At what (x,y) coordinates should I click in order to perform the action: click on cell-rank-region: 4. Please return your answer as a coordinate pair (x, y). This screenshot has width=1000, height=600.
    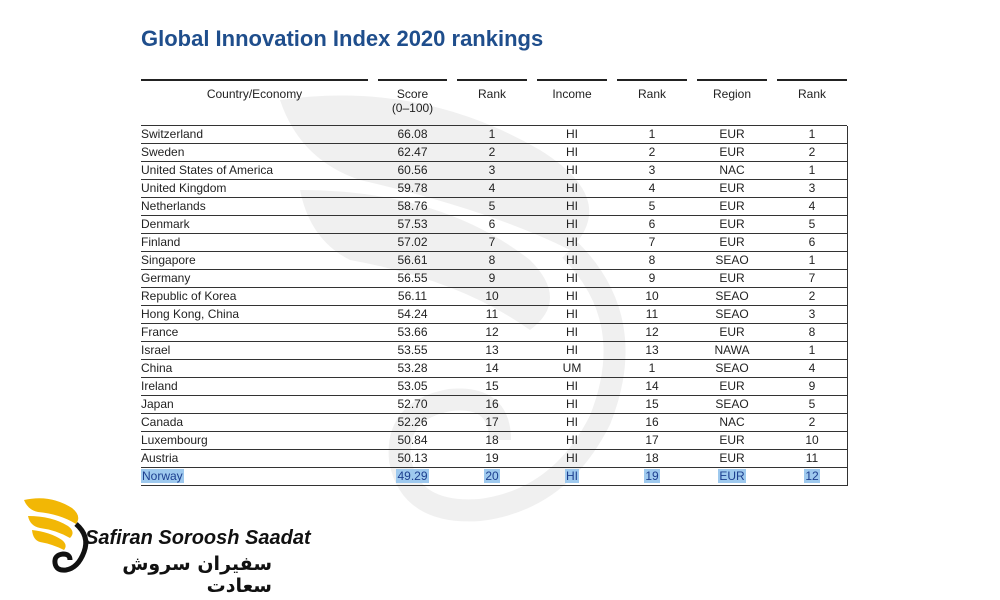
    Looking at the image, I should click on (812, 369).